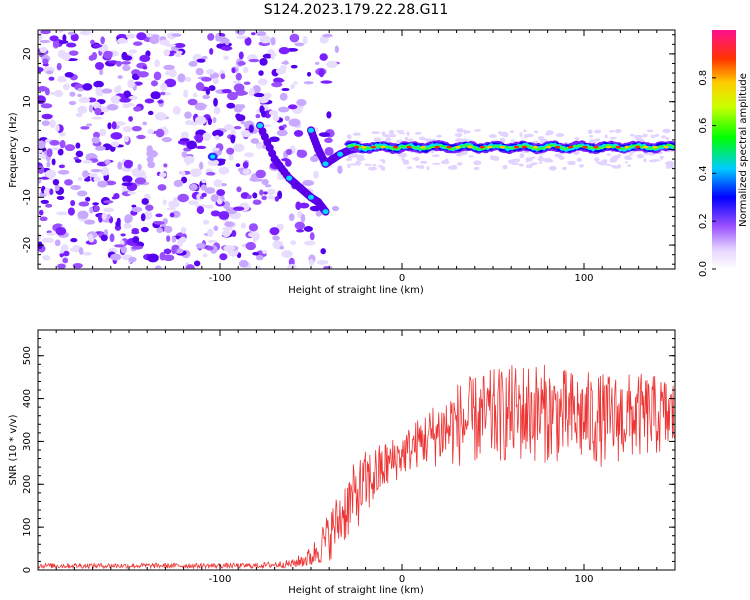 Image resolution: width=750 pixels, height=600 pixels. Describe the element at coordinates (356, 10) in the screenshot. I see `figure-title: S124.2023.179.22.28.G11` at that location.